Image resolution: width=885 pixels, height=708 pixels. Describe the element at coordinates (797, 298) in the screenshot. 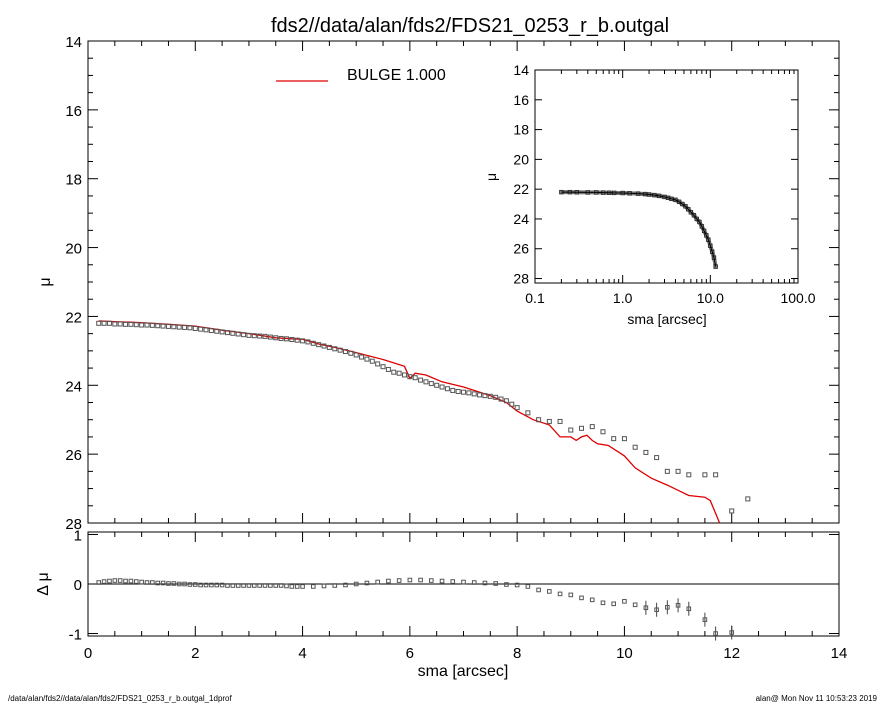

I see `inset-x-tick-label: 100.0` at that location.